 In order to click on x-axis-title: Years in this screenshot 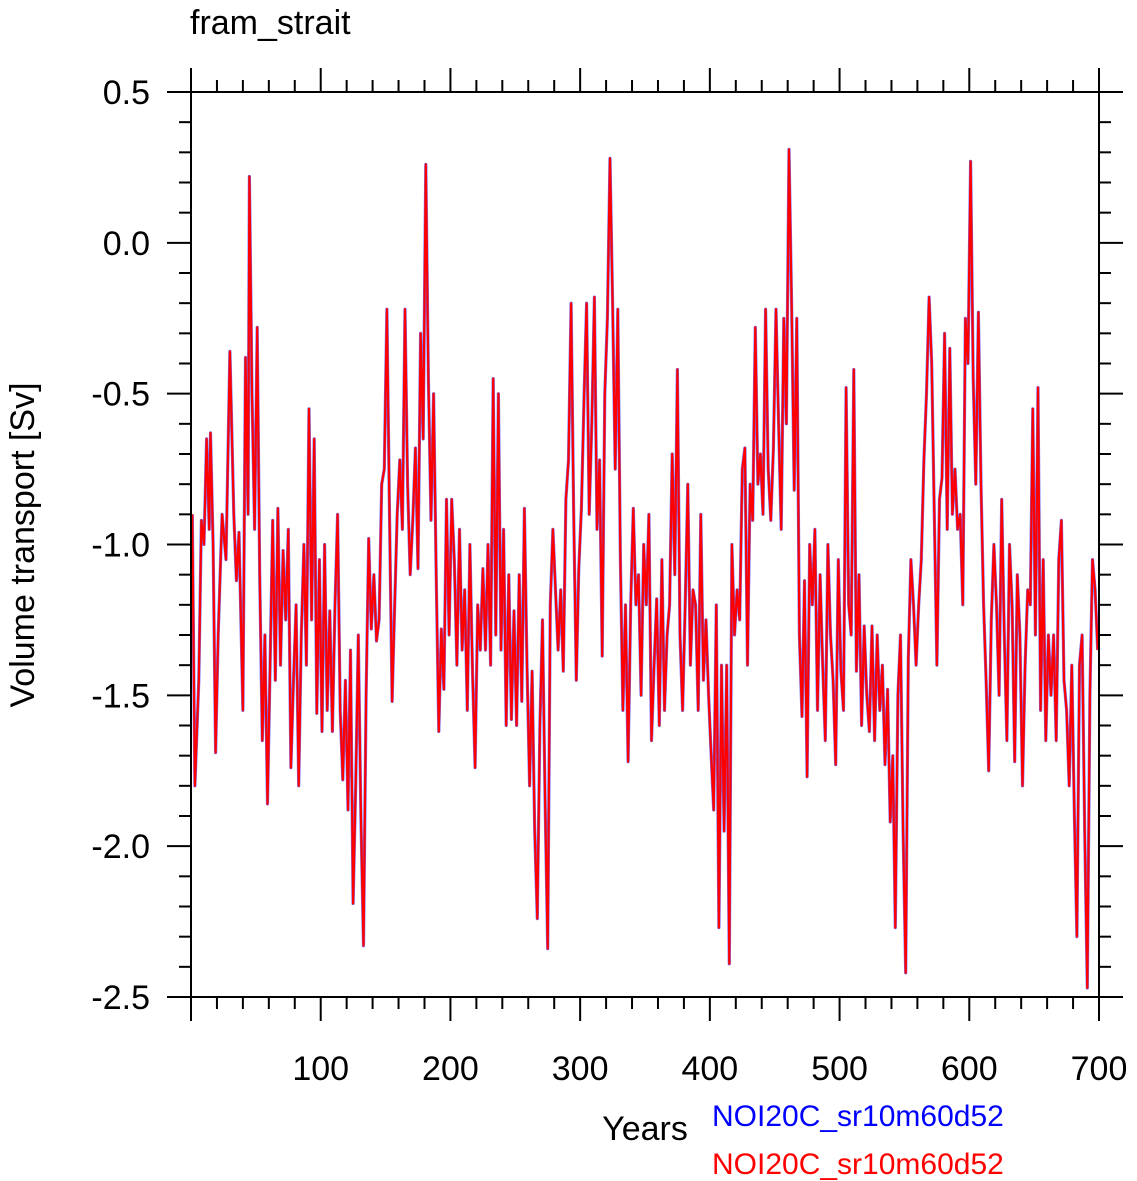, I will do `click(645, 1129)`.